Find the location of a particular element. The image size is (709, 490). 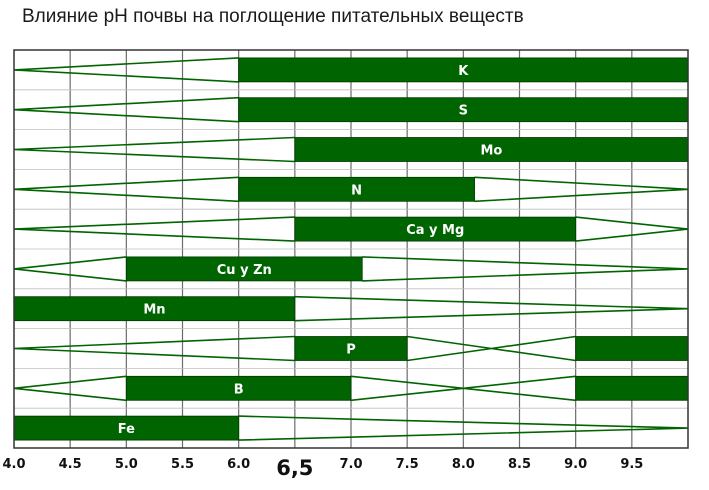

x-tick-label: 6.0 is located at coordinates (238, 464).